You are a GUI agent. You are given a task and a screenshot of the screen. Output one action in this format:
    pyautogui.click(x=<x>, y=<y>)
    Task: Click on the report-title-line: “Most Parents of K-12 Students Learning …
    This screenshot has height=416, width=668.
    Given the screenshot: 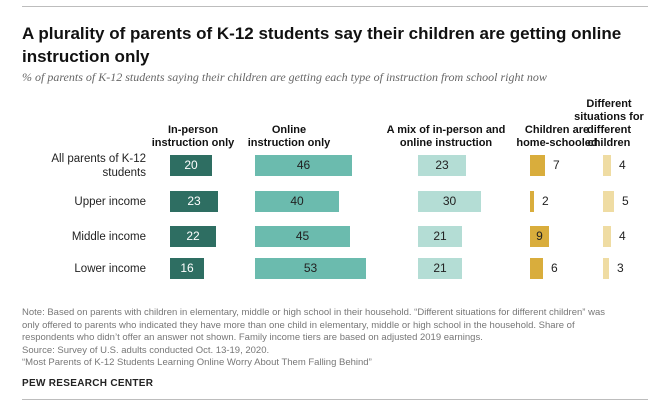 What is the action you would take?
    pyautogui.click(x=197, y=362)
    